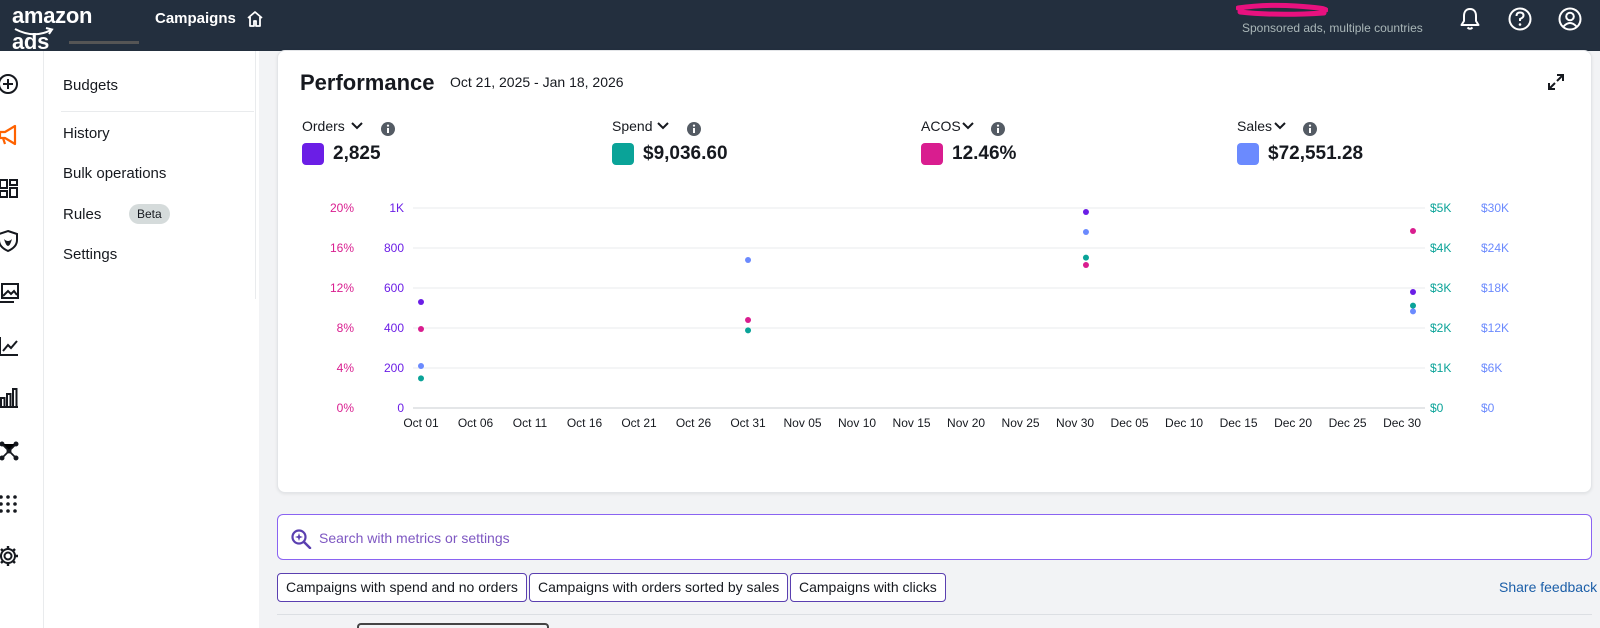 The width and height of the screenshot is (1600, 628). What do you see at coordinates (342, 288) in the screenshot?
I see `acos-tick-label: 12%` at bounding box center [342, 288].